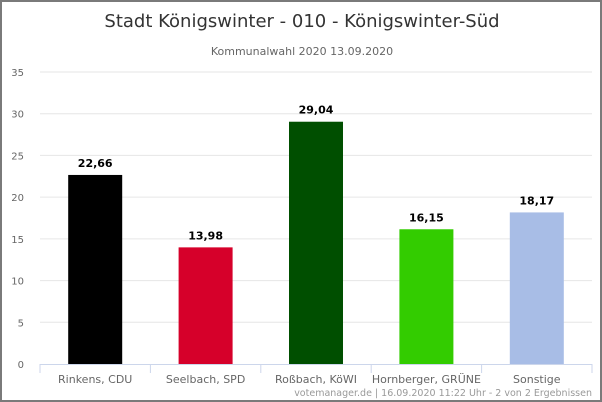 This screenshot has width=602, height=402. I want to click on x-tick-label: Hornberger, GRÜNE, so click(426, 379).